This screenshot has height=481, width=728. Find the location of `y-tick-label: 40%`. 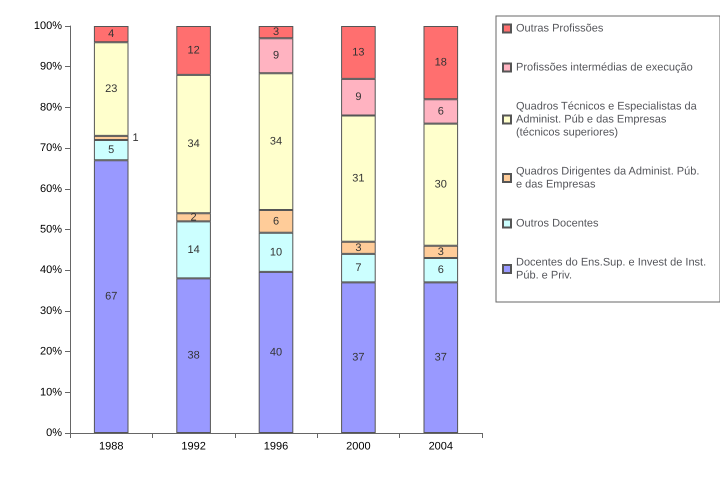

y-tick-label: 40% is located at coordinates (51, 270).